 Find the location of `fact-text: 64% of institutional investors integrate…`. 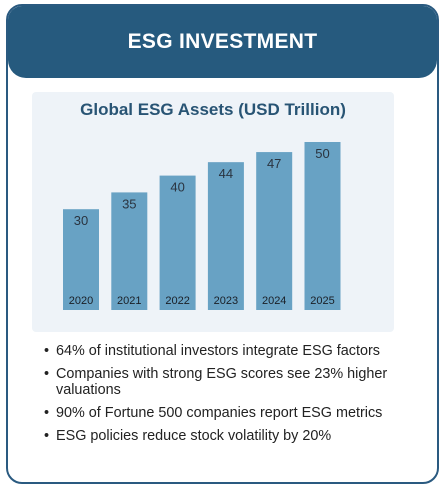

fact-text: 64% of institutional investors integrate… is located at coordinates (218, 351).